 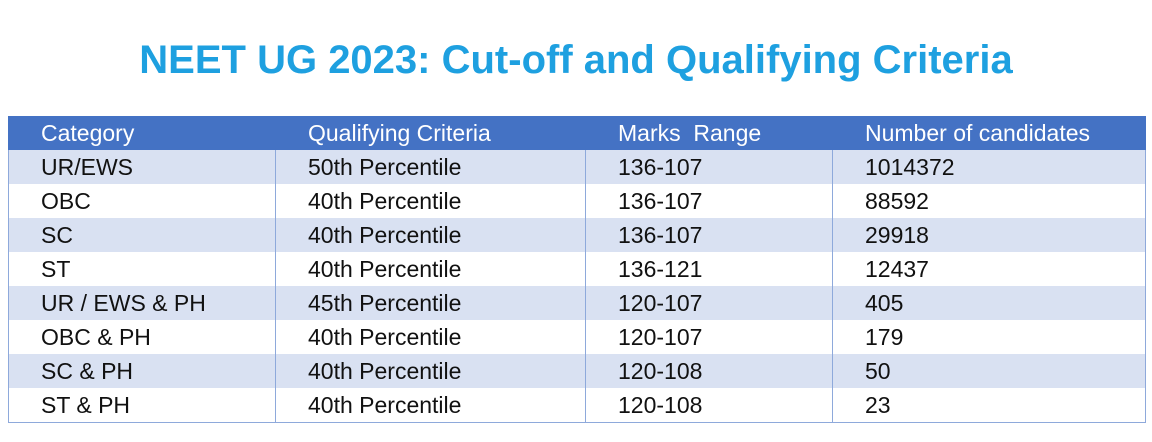 What do you see at coordinates (142, 405) in the screenshot?
I see `table-cell: ST & PH` at bounding box center [142, 405].